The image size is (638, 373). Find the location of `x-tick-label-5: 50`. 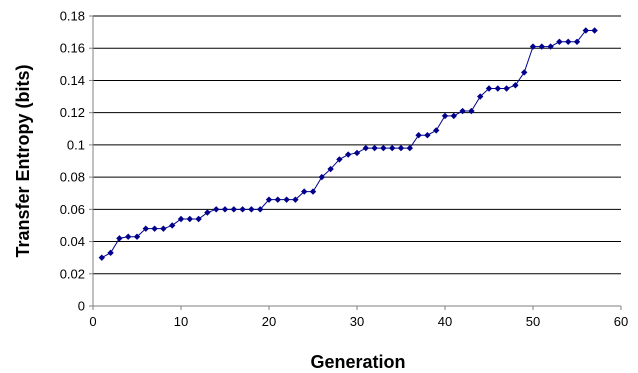

x-tick-label-5: 50 is located at coordinates (533, 321).